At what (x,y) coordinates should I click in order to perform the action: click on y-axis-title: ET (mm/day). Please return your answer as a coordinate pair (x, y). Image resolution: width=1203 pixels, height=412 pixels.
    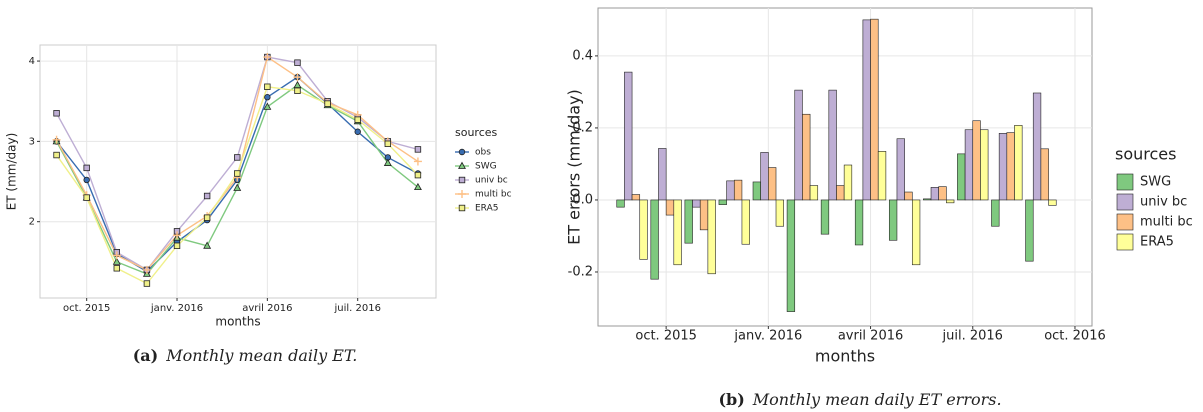
    Looking at the image, I should click on (12, 172).